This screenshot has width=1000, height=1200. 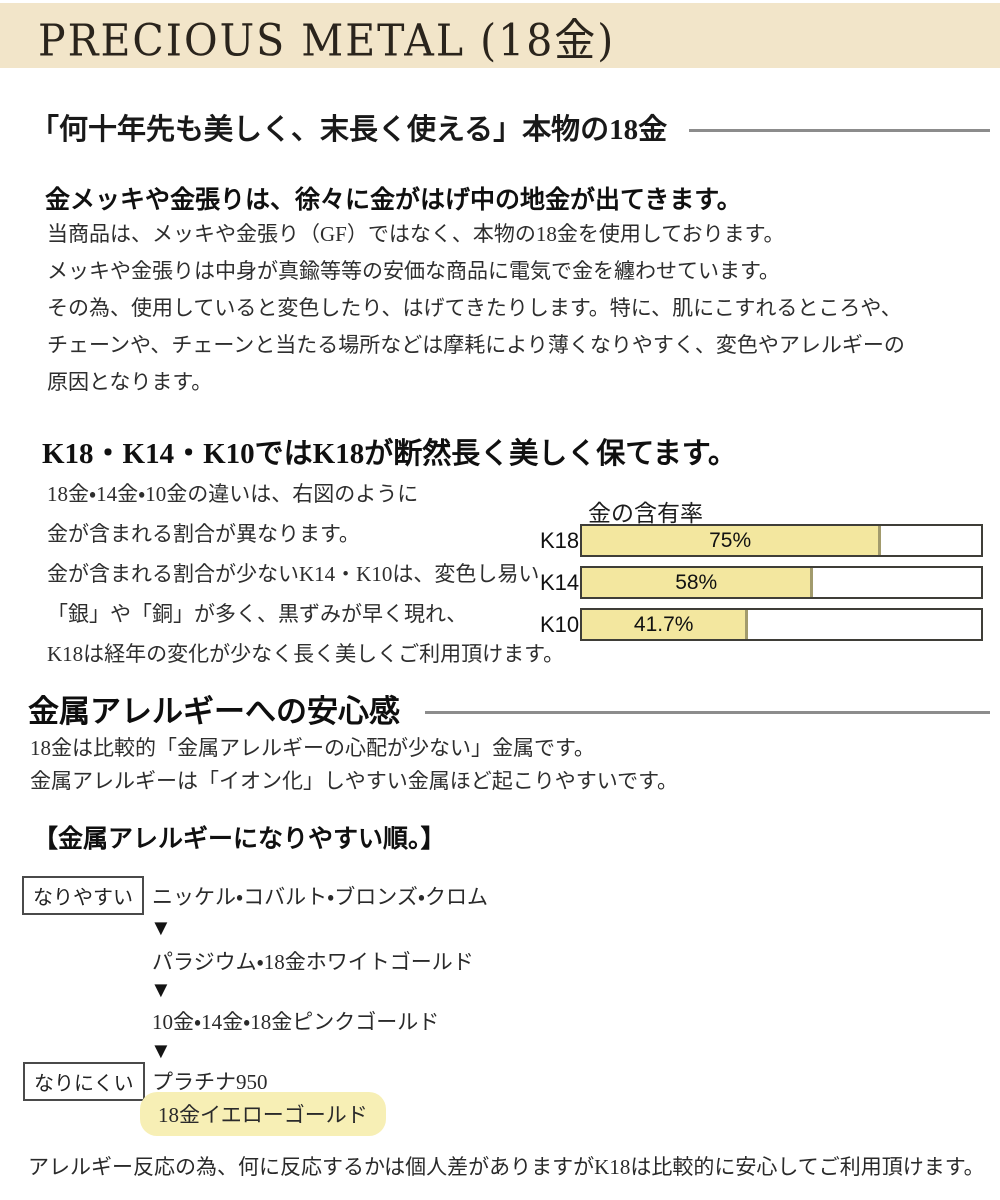 What do you see at coordinates (130, 382) in the screenshot?
I see `paragraph-line: 原因となります。` at bounding box center [130, 382].